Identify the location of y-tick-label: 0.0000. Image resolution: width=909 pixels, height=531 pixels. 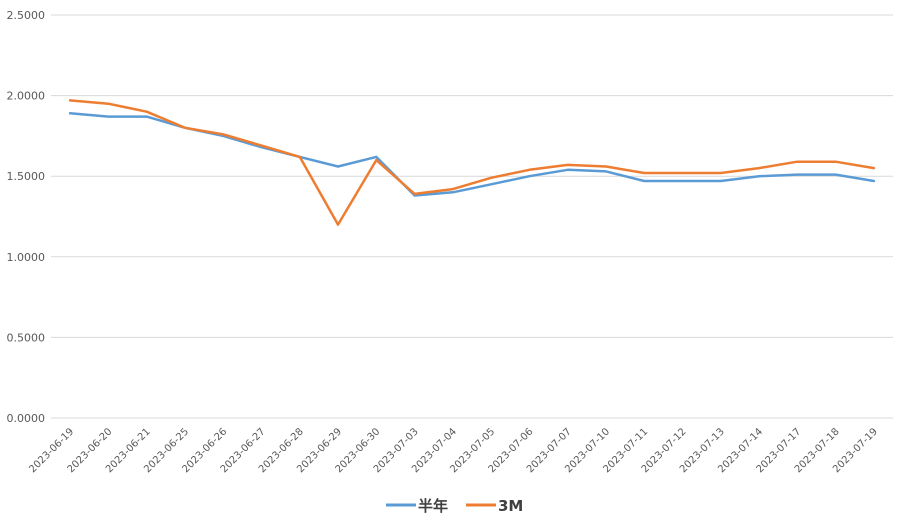
(26, 418).